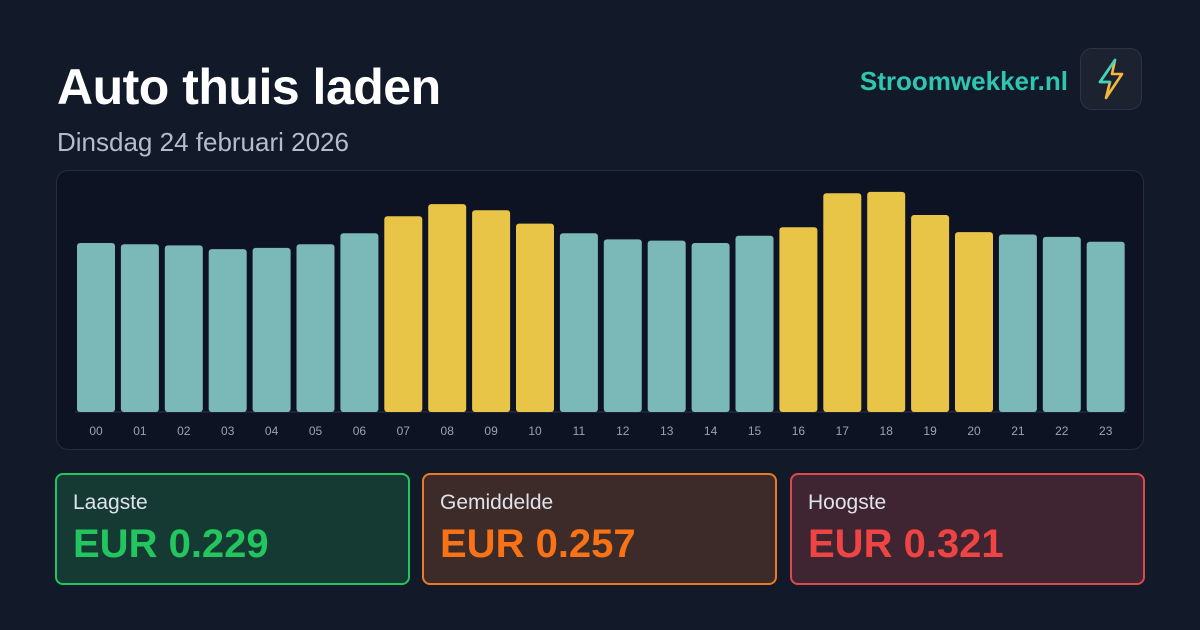  Describe the element at coordinates (140, 431) in the screenshot. I see `tick-label-01: 01` at that location.